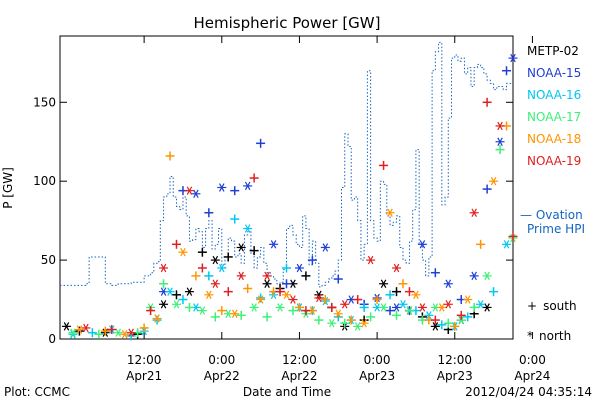  Describe the element at coordinates (287, 23) in the screenshot. I see `chart-title: Hemispheric Power [GW]` at that location.